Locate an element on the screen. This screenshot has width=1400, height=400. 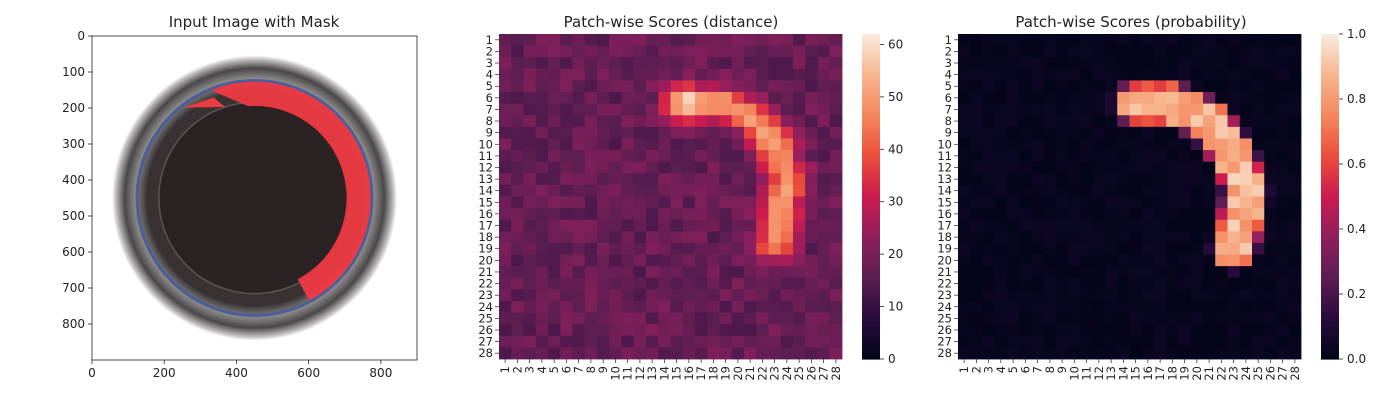
row-tick-label: 6 is located at coordinates (489, 98).